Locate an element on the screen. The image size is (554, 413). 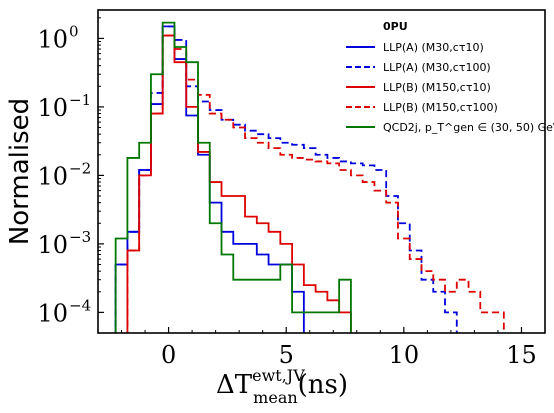
legend-label: LLP(B) (M150,cτ10) is located at coordinates (437, 87).